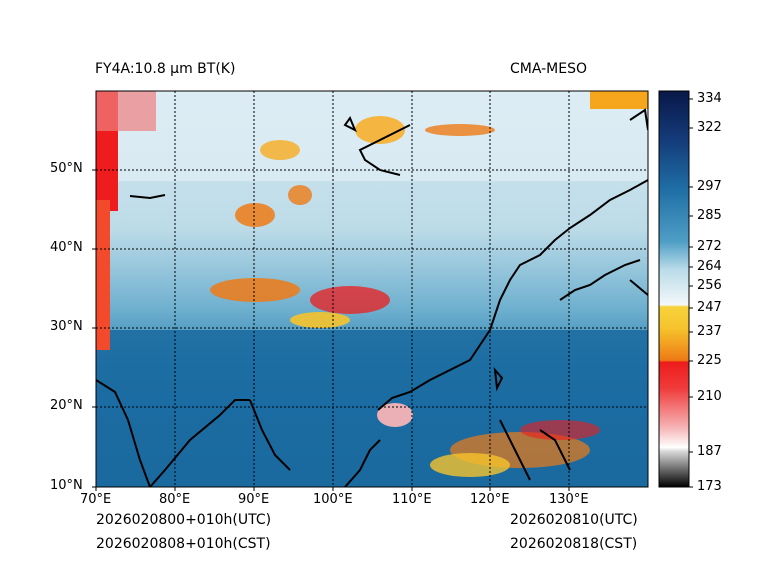 The width and height of the screenshot is (764, 573). What do you see at coordinates (66, 326) in the screenshot?
I see `lat-tick-30: 30°N` at bounding box center [66, 326].